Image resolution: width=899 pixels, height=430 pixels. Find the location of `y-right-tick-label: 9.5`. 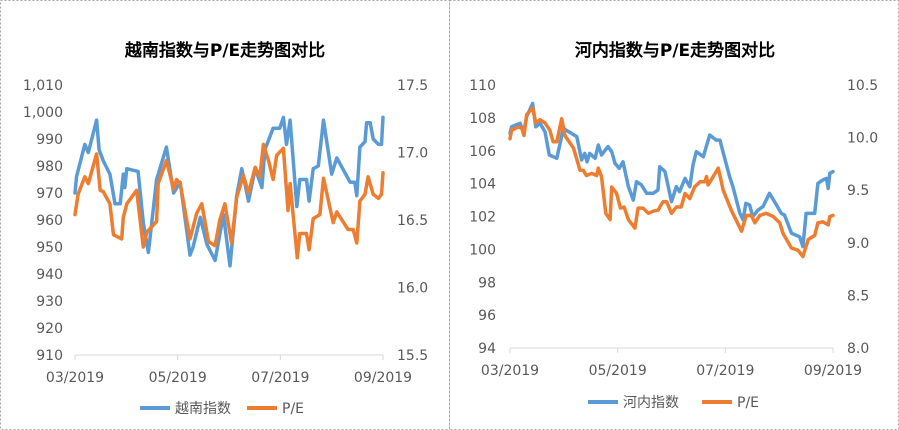

y-right-tick-label: 9.5 is located at coordinates (858, 191).